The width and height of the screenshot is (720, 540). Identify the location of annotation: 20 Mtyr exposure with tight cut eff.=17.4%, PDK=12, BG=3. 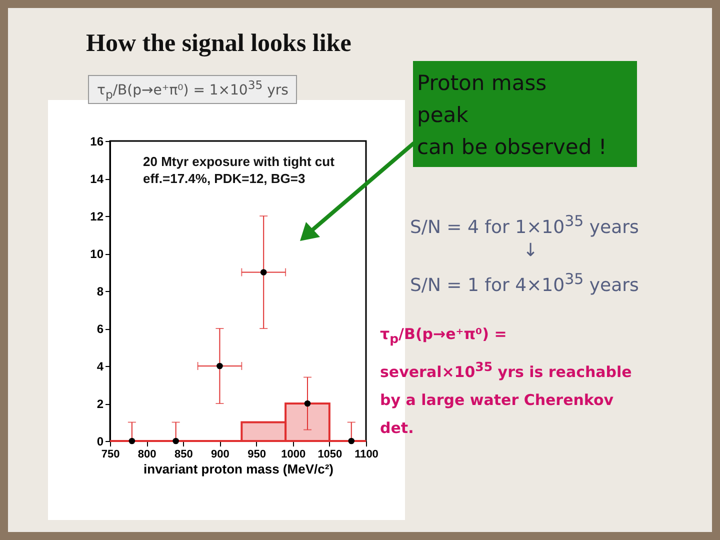
(238, 170).